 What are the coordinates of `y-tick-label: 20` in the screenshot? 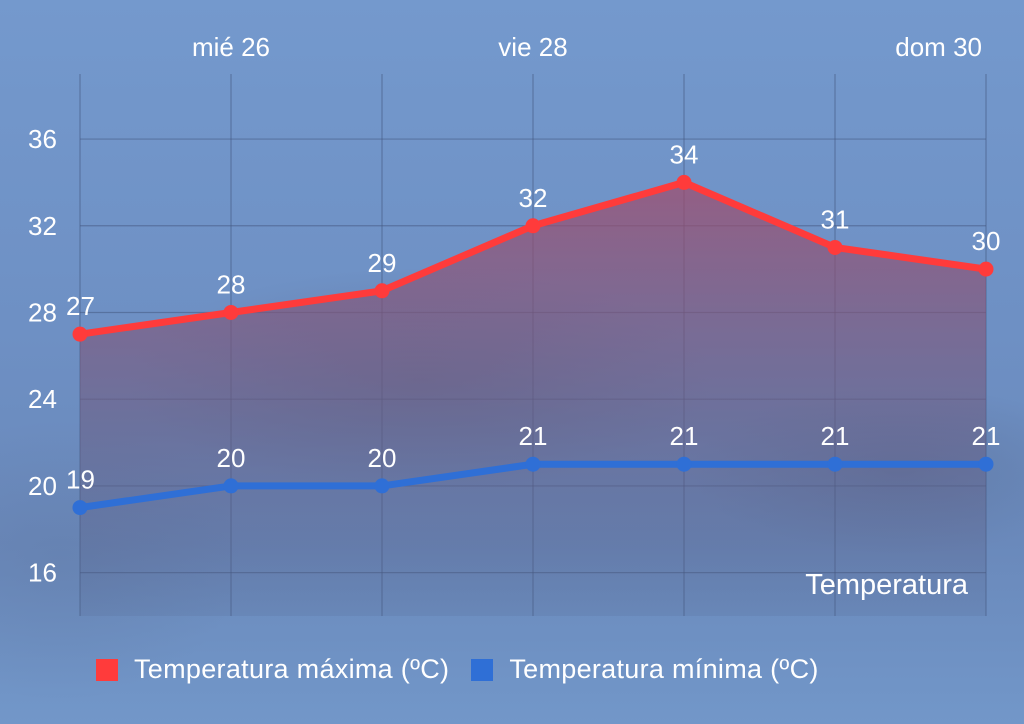 It's located at (42, 486).